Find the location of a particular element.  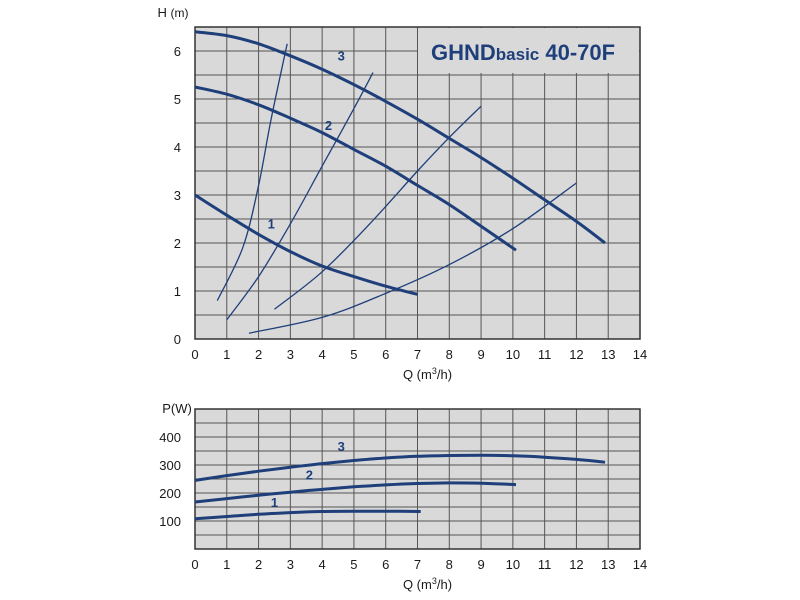

power-x-tick-label: 1 is located at coordinates (226, 564).